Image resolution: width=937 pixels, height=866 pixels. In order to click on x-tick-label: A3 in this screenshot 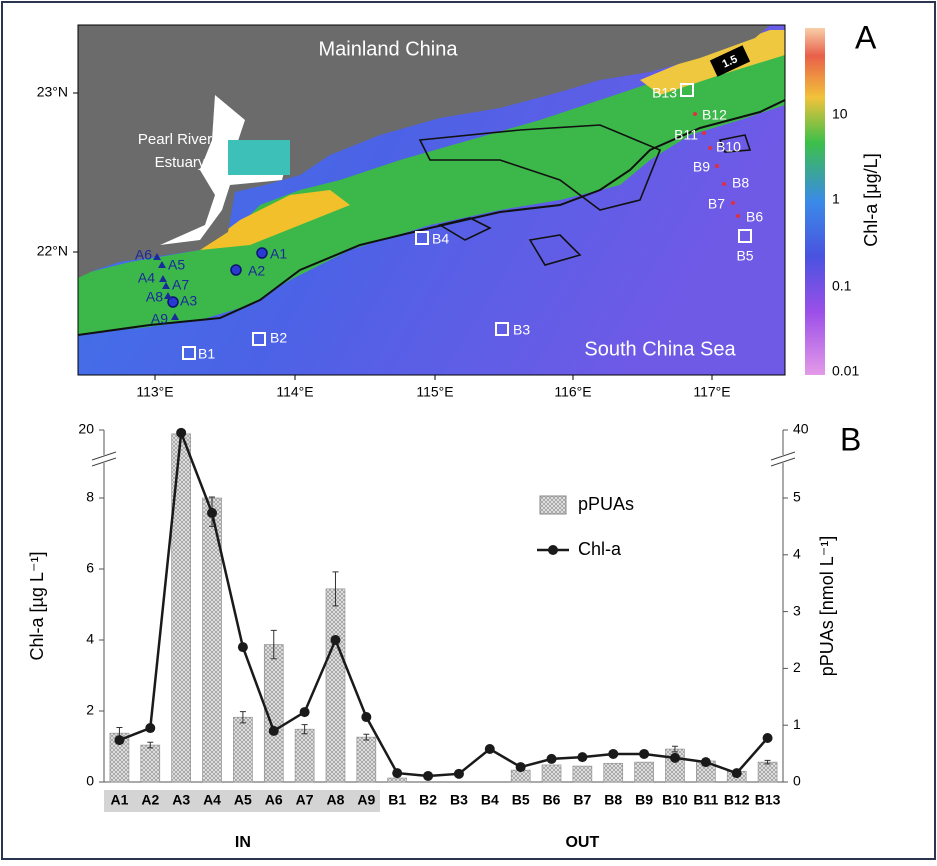, I will do `click(181, 800)`.